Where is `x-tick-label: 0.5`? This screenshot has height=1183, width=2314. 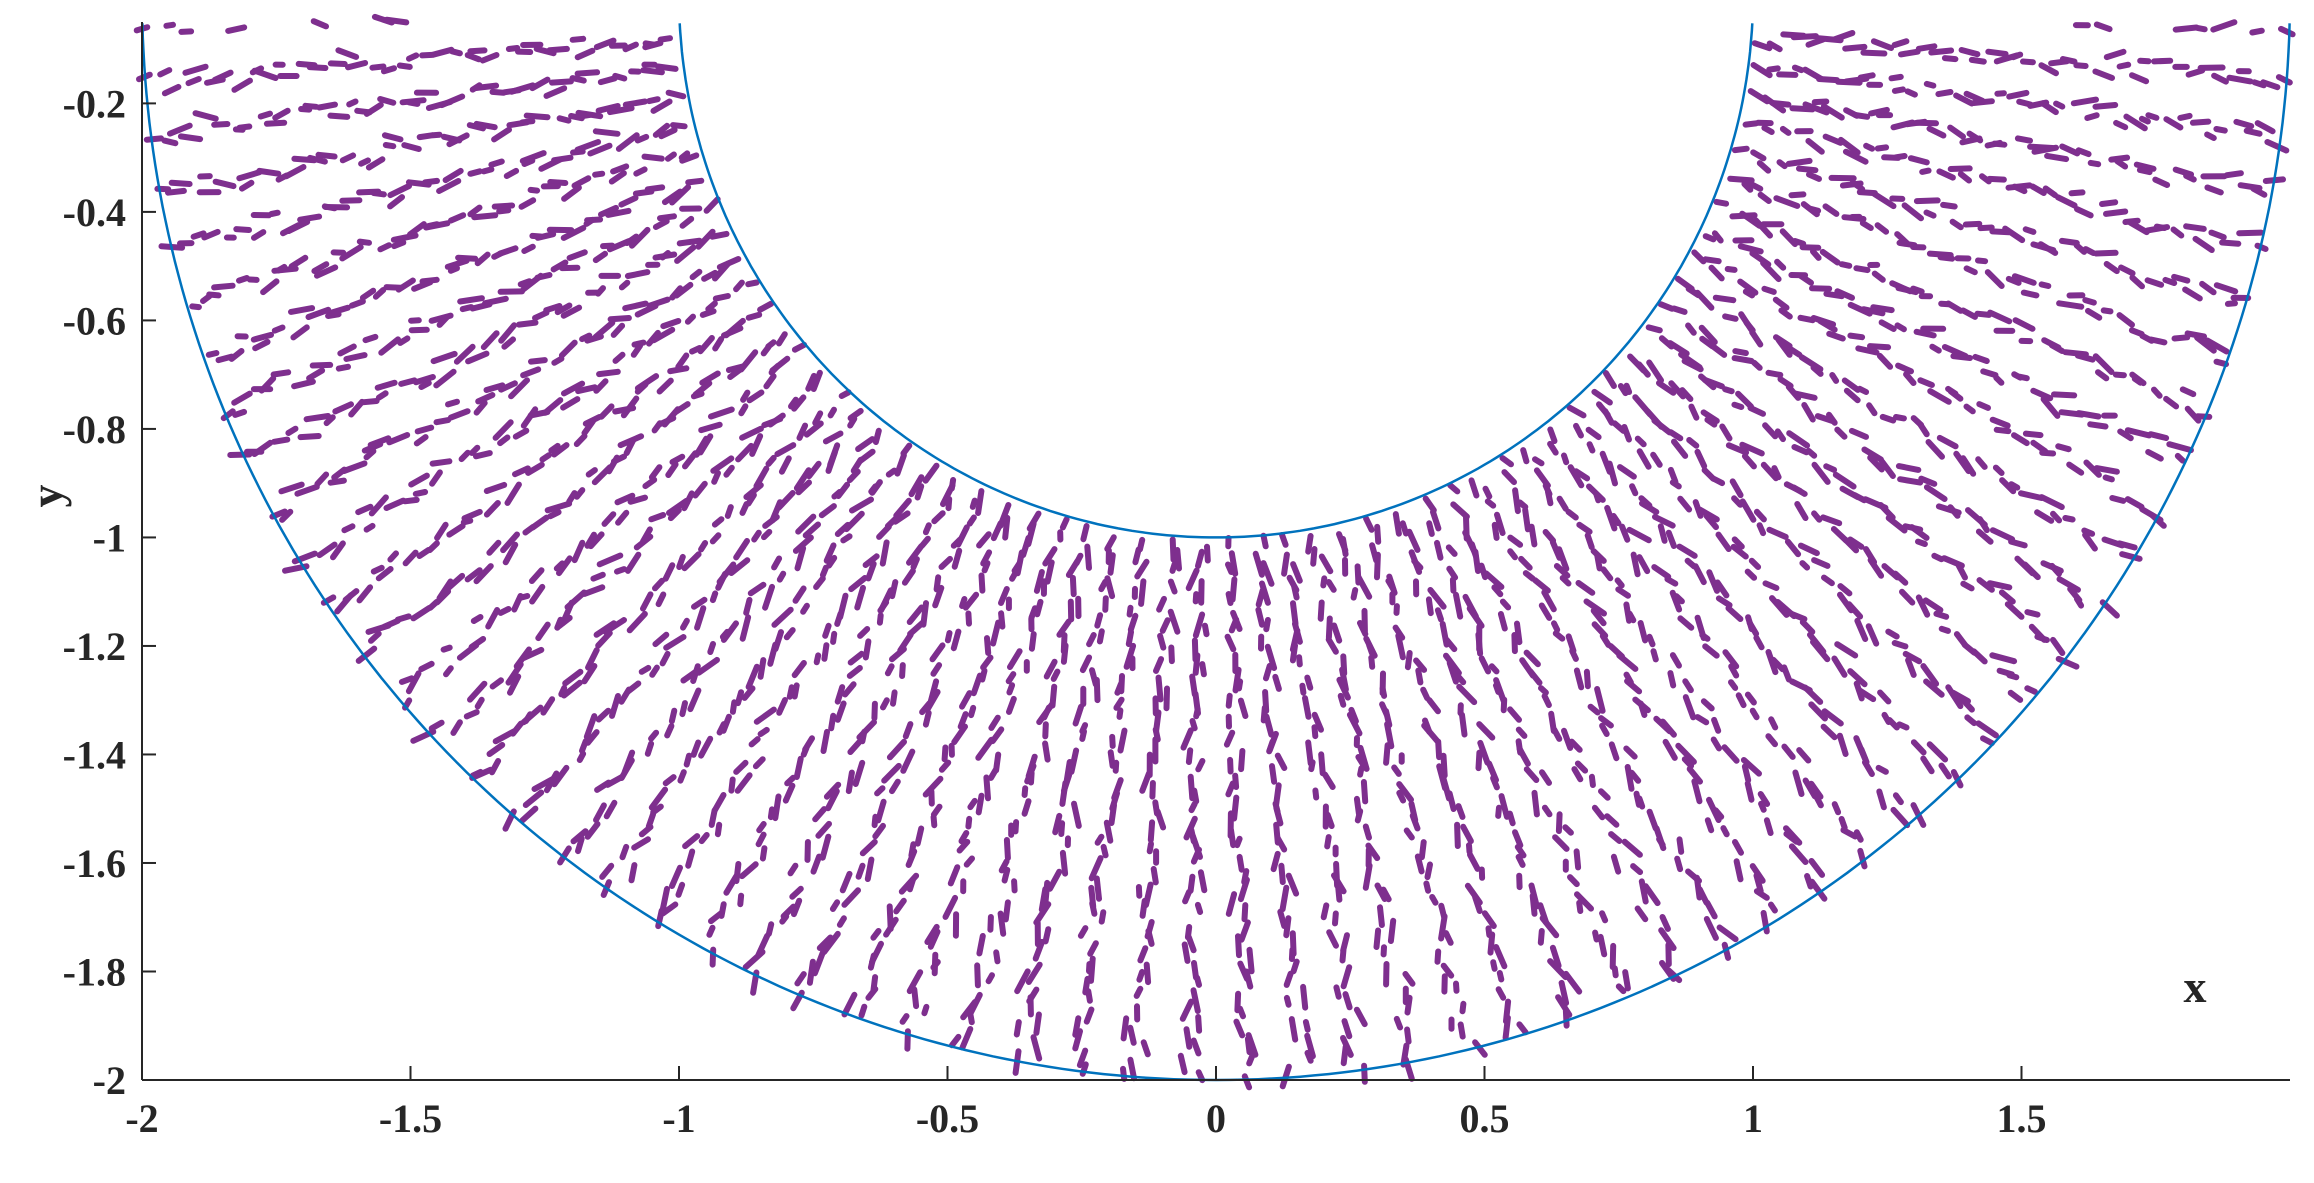
x-tick-label: 0.5 is located at coordinates (1485, 1118).